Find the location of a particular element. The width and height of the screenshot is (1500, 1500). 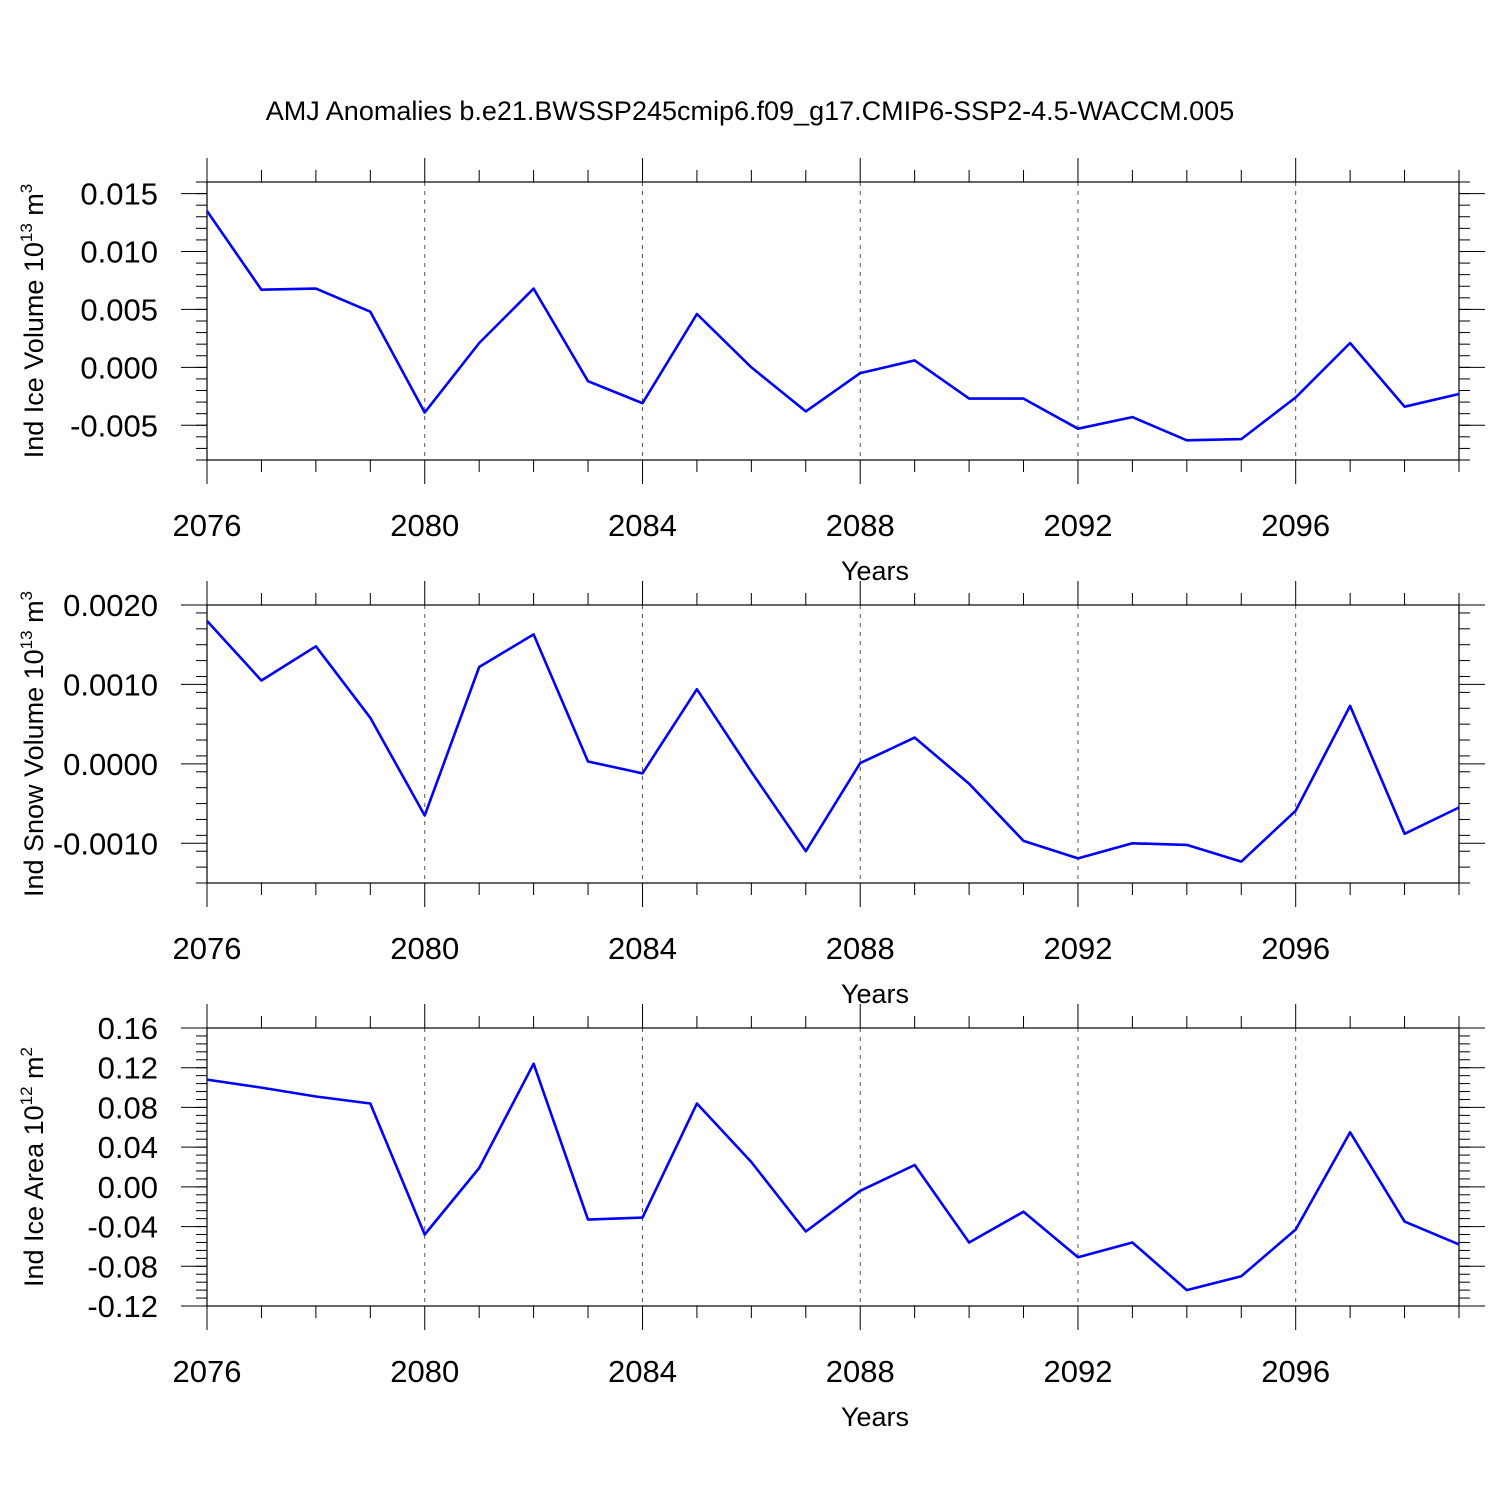

y-tick-label: 0.00 is located at coordinates (128, 1187).